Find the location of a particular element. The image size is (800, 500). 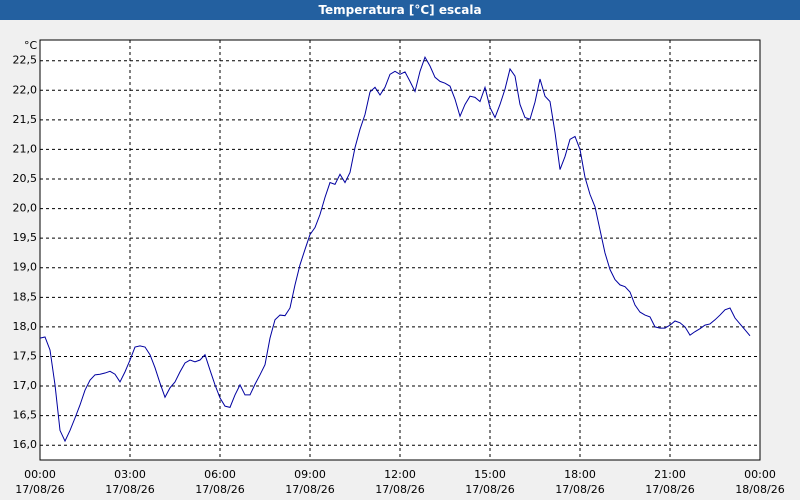

x-tick-label: 06:00 17/08/26 is located at coordinates (220, 482).